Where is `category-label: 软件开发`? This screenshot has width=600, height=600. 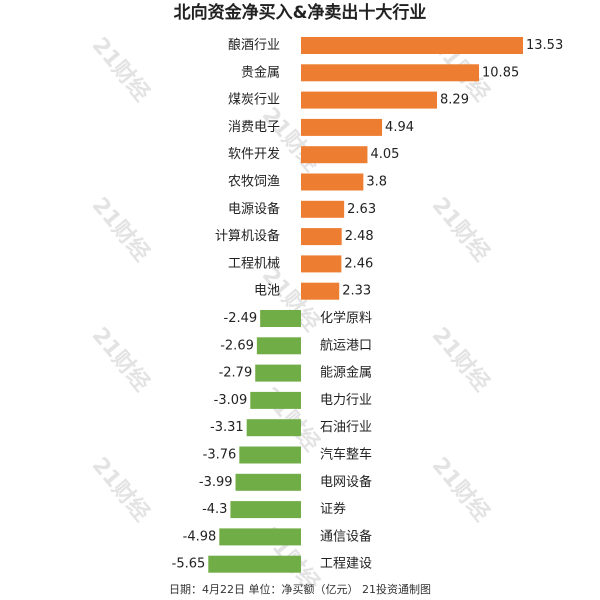 category-label: 软件开发 is located at coordinates (254, 154).